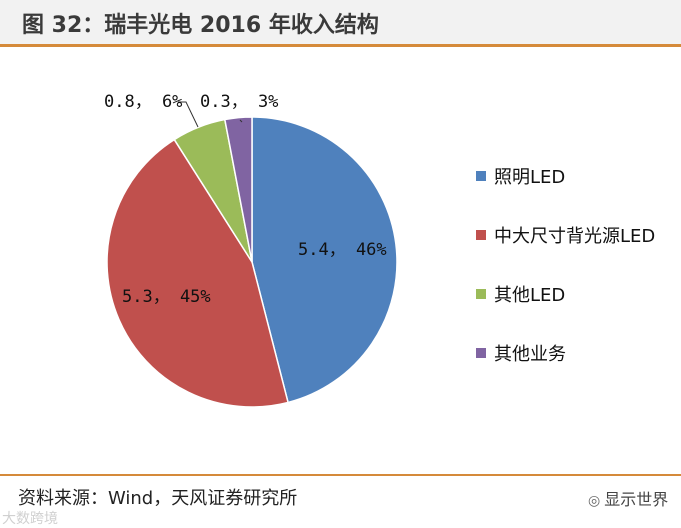 The image size is (681, 528). What do you see at coordinates (342, 250) in the screenshot?
I see `data-label-0: 5.4， 46%` at bounding box center [342, 250].